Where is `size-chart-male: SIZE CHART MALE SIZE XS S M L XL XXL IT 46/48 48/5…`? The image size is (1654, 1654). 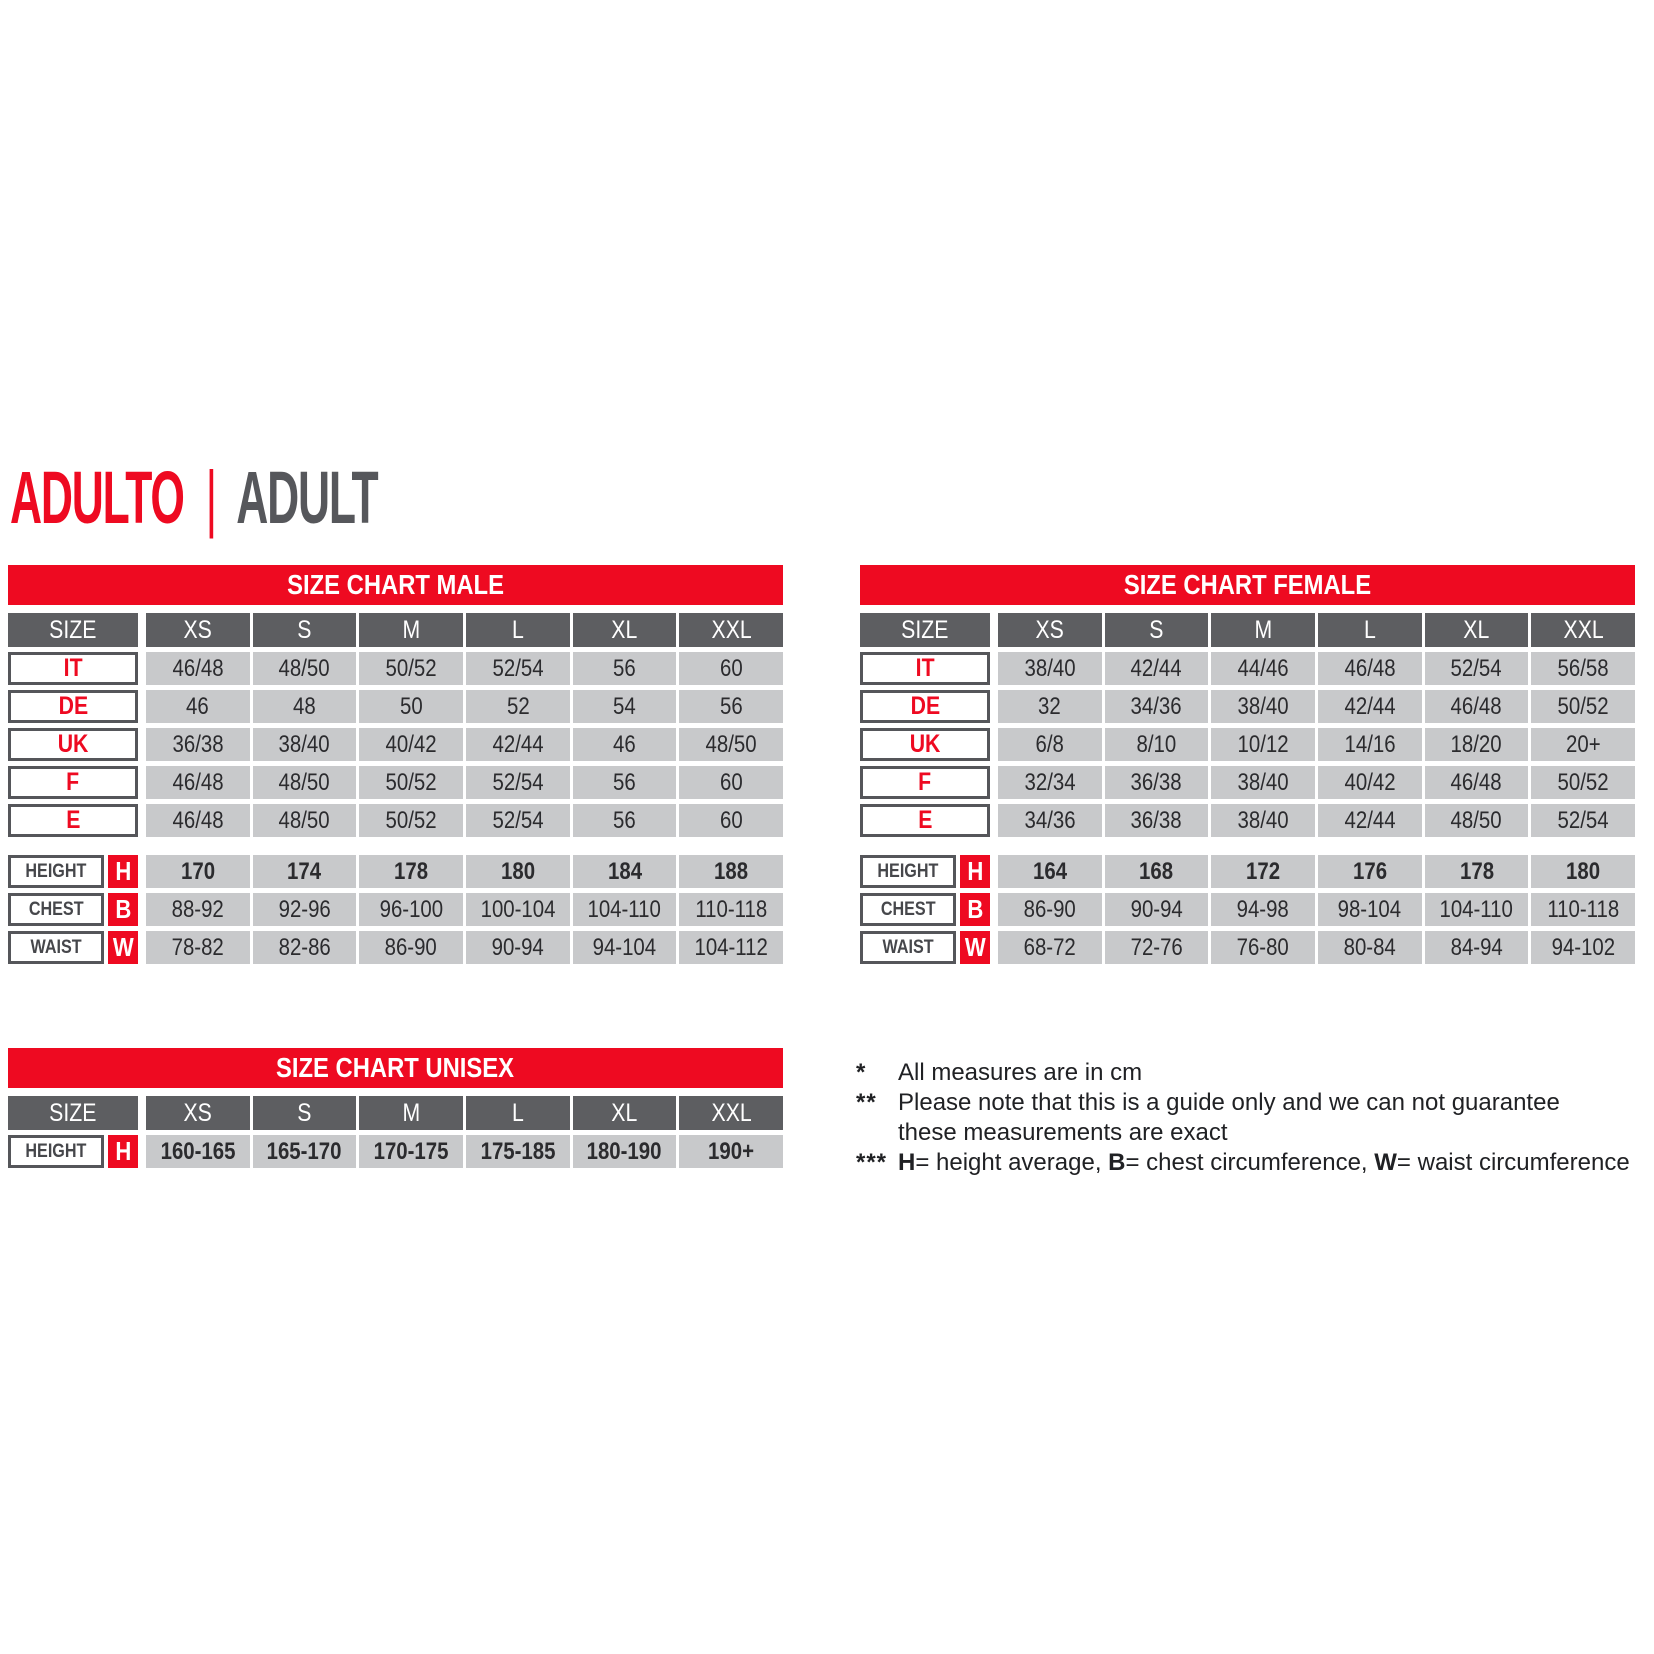 size-chart-male: SIZE CHART MALE SIZE XS S M L XL XXL IT 46/48 48/5… is located at coordinates (396, 767).